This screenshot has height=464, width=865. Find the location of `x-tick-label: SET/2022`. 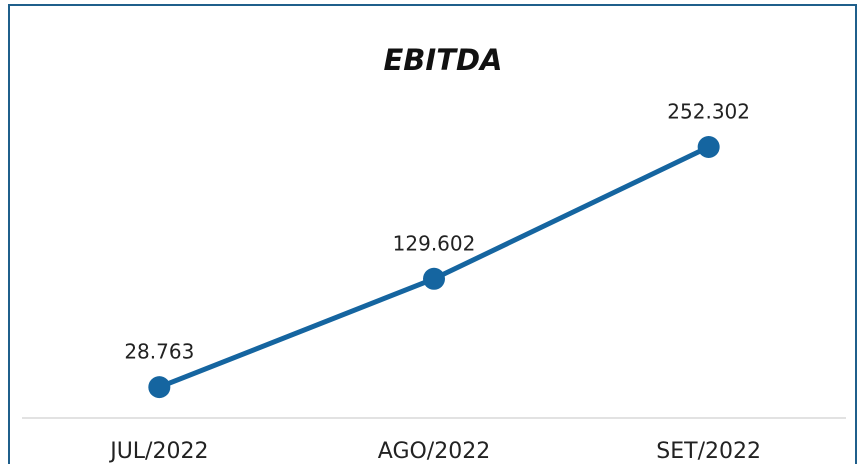

x-tick-label: SET/2022 is located at coordinates (708, 451).